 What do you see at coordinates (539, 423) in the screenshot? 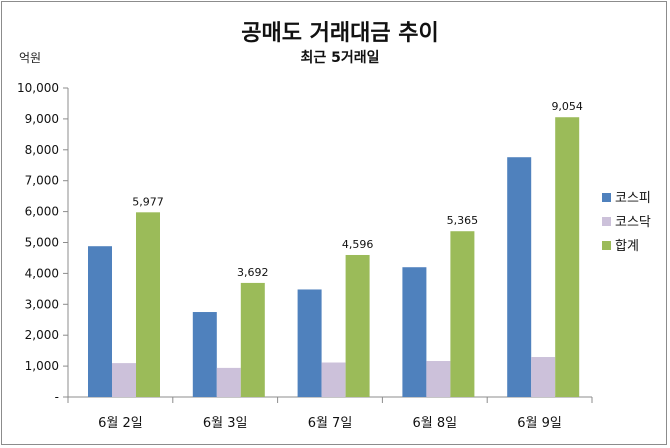
I see `x-category-label: 6월 9일` at bounding box center [539, 423].